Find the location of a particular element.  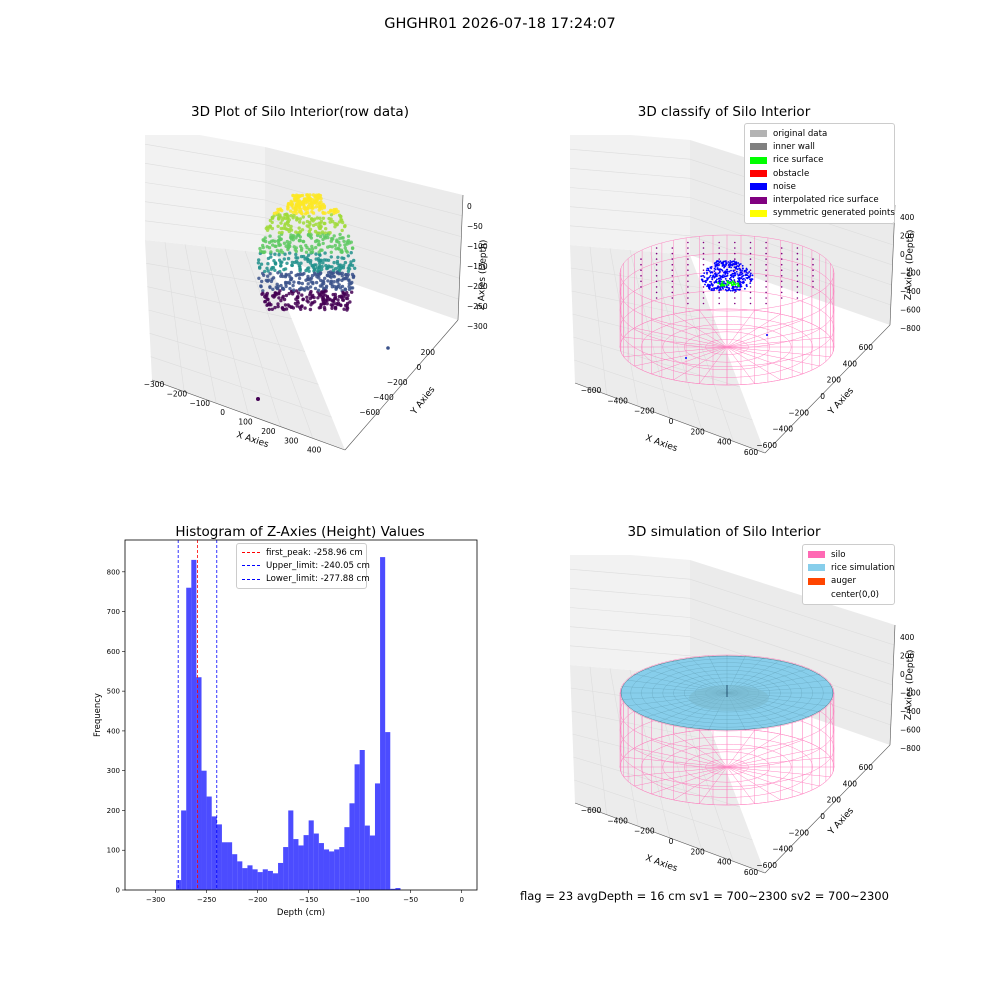

rice-point is located at coordinates (718, 283).